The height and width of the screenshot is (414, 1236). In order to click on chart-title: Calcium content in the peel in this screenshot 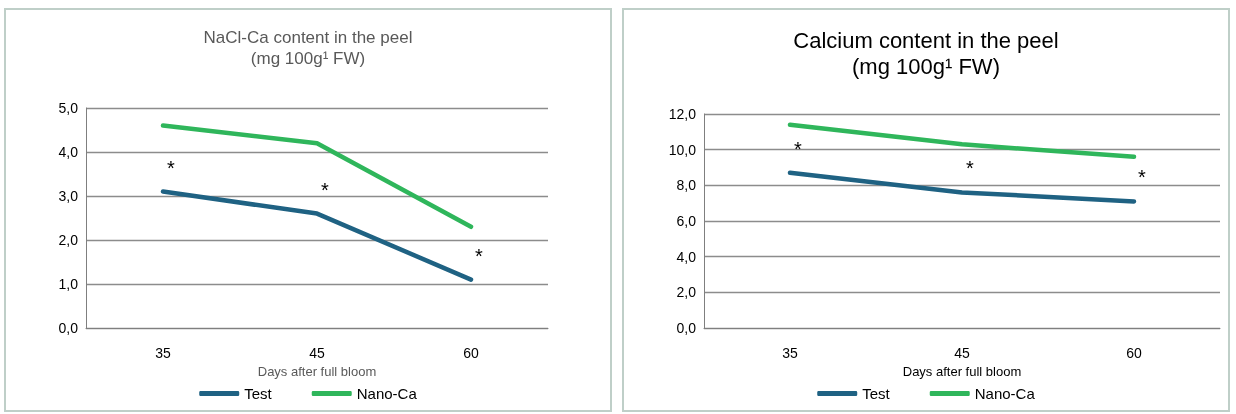, I will do `click(926, 40)`.